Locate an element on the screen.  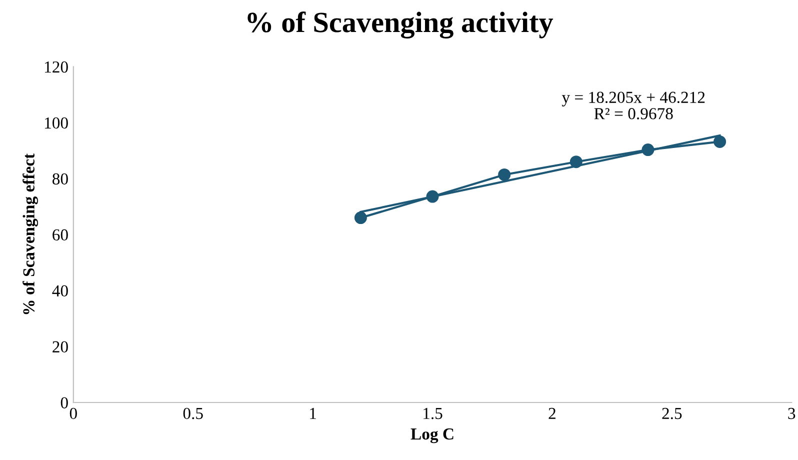
y-tick-label: 120 is located at coordinates (56, 67).